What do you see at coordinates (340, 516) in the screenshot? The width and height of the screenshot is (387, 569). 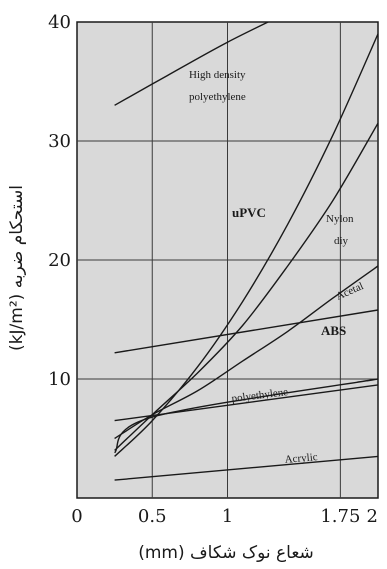 I see `x-tick-label-3: 1.75` at bounding box center [340, 516].